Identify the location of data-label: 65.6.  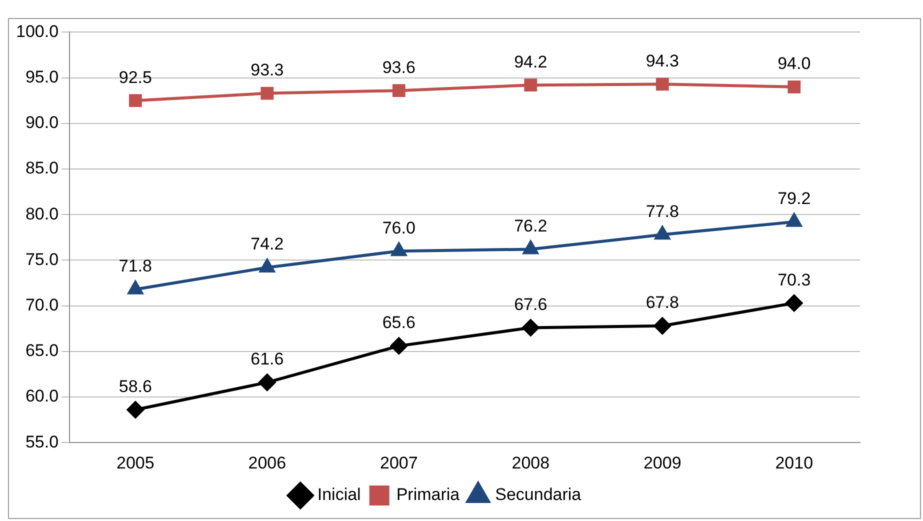
(399, 322).